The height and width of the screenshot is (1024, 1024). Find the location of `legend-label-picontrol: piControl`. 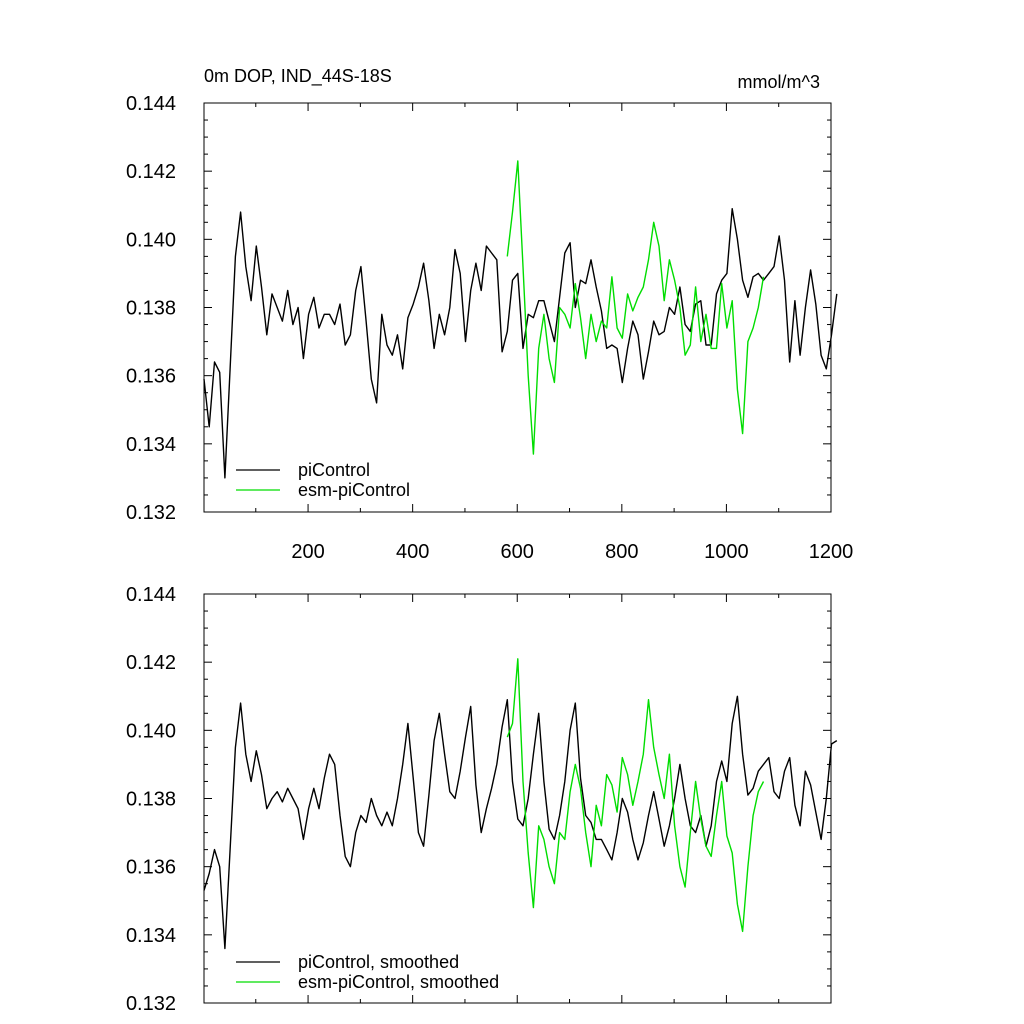

legend-label-picontrol: piControl is located at coordinates (334, 470).